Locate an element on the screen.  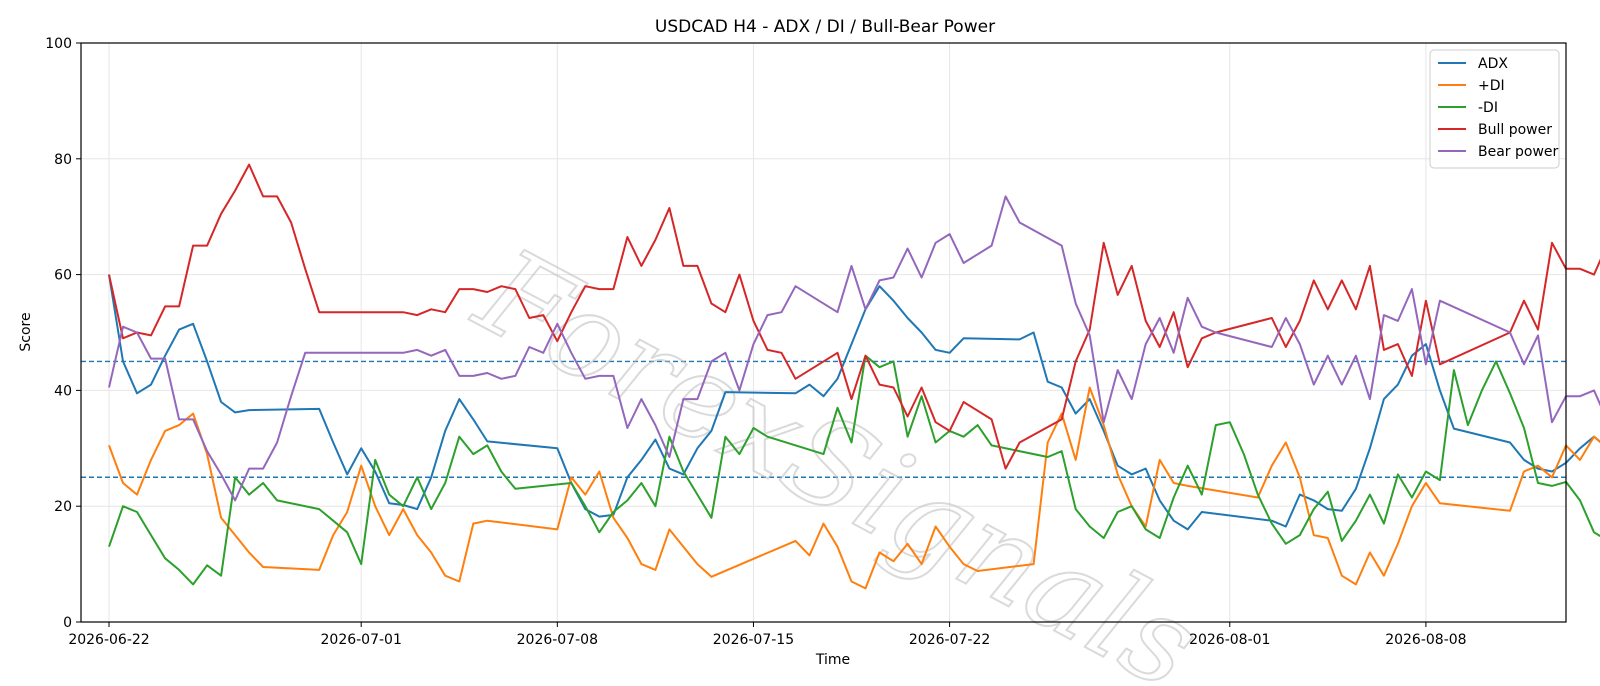
x-tick-label: 2026-08-01 is located at coordinates (1229, 640).